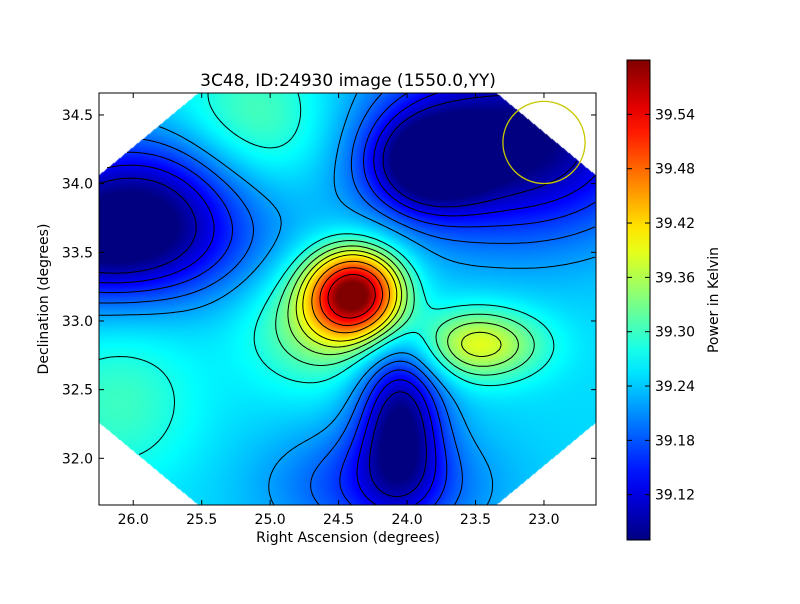  What do you see at coordinates (406, 520) in the screenshot?
I see `x-tick-label: 24.0` at bounding box center [406, 520].